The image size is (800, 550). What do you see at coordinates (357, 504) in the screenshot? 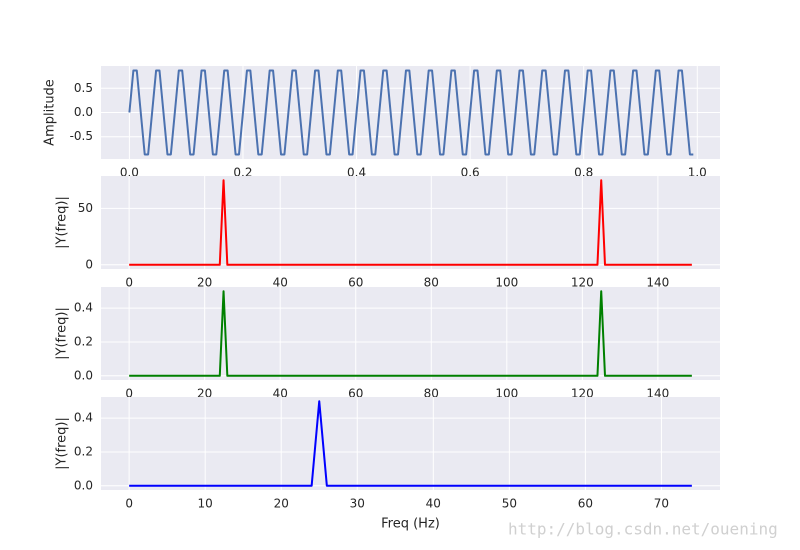
I see `x-tick-label: 30` at bounding box center [357, 504].